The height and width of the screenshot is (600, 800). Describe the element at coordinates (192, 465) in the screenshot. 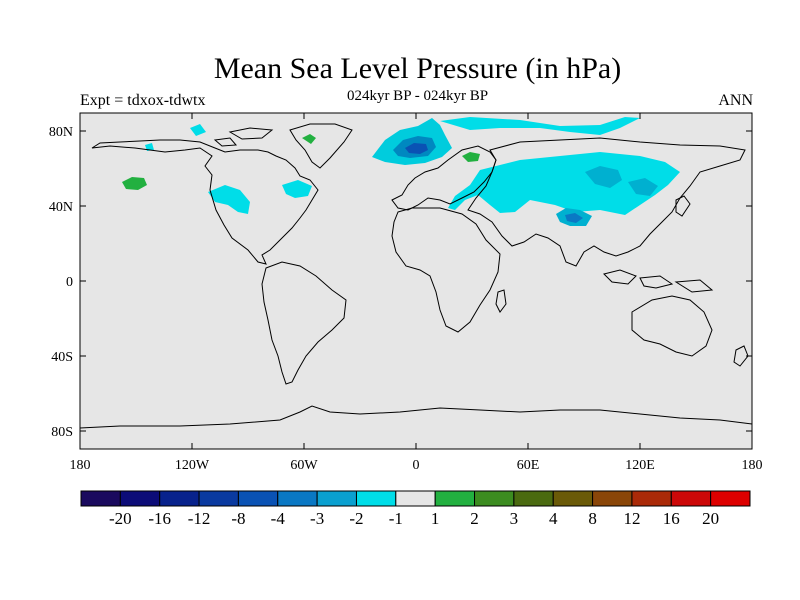

I see `x-tick-label: 120W` at that location.